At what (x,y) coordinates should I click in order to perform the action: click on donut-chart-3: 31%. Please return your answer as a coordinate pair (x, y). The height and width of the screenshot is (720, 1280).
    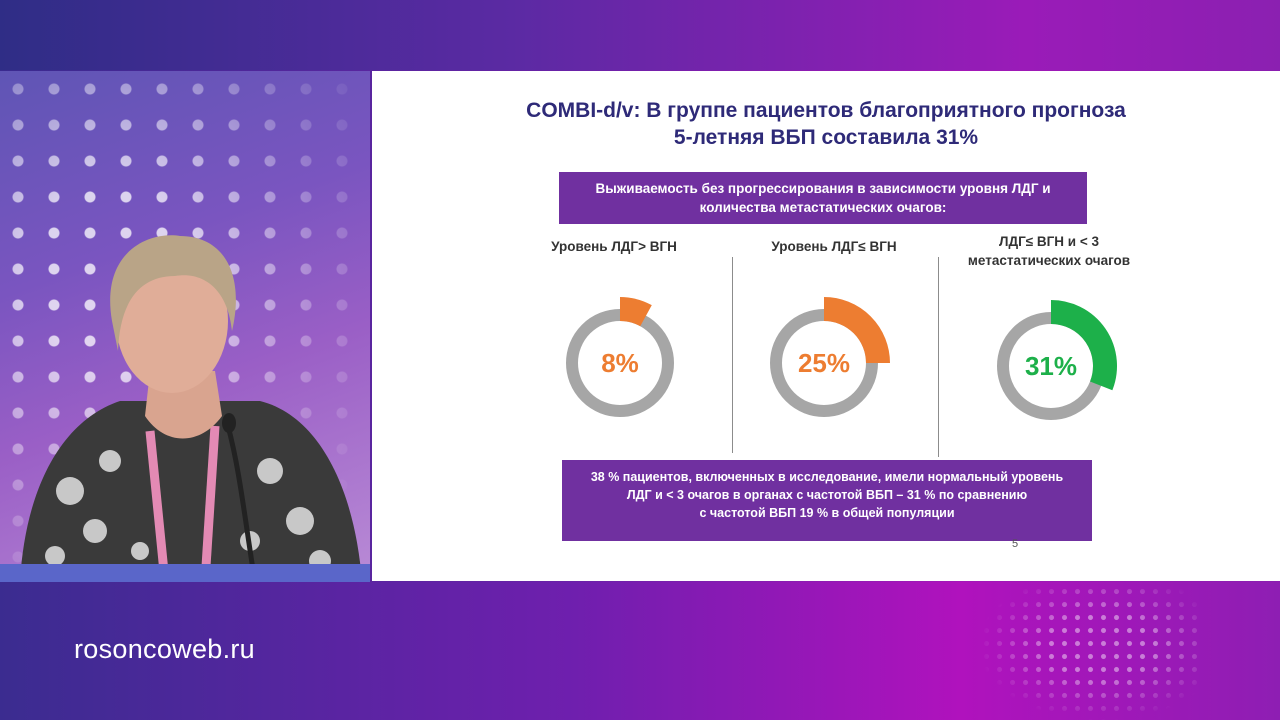
    Looking at the image, I should click on (1057, 360).